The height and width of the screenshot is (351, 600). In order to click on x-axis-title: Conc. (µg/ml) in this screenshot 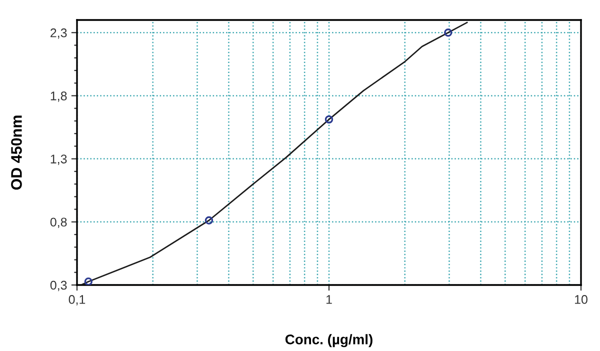, I will do `click(328, 341)`.